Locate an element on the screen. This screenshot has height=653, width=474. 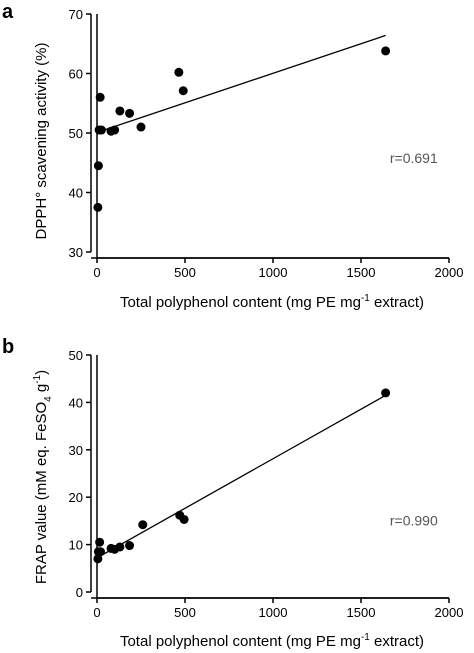
panel-b-y-axis-title-g: g is located at coordinates (41, 390).